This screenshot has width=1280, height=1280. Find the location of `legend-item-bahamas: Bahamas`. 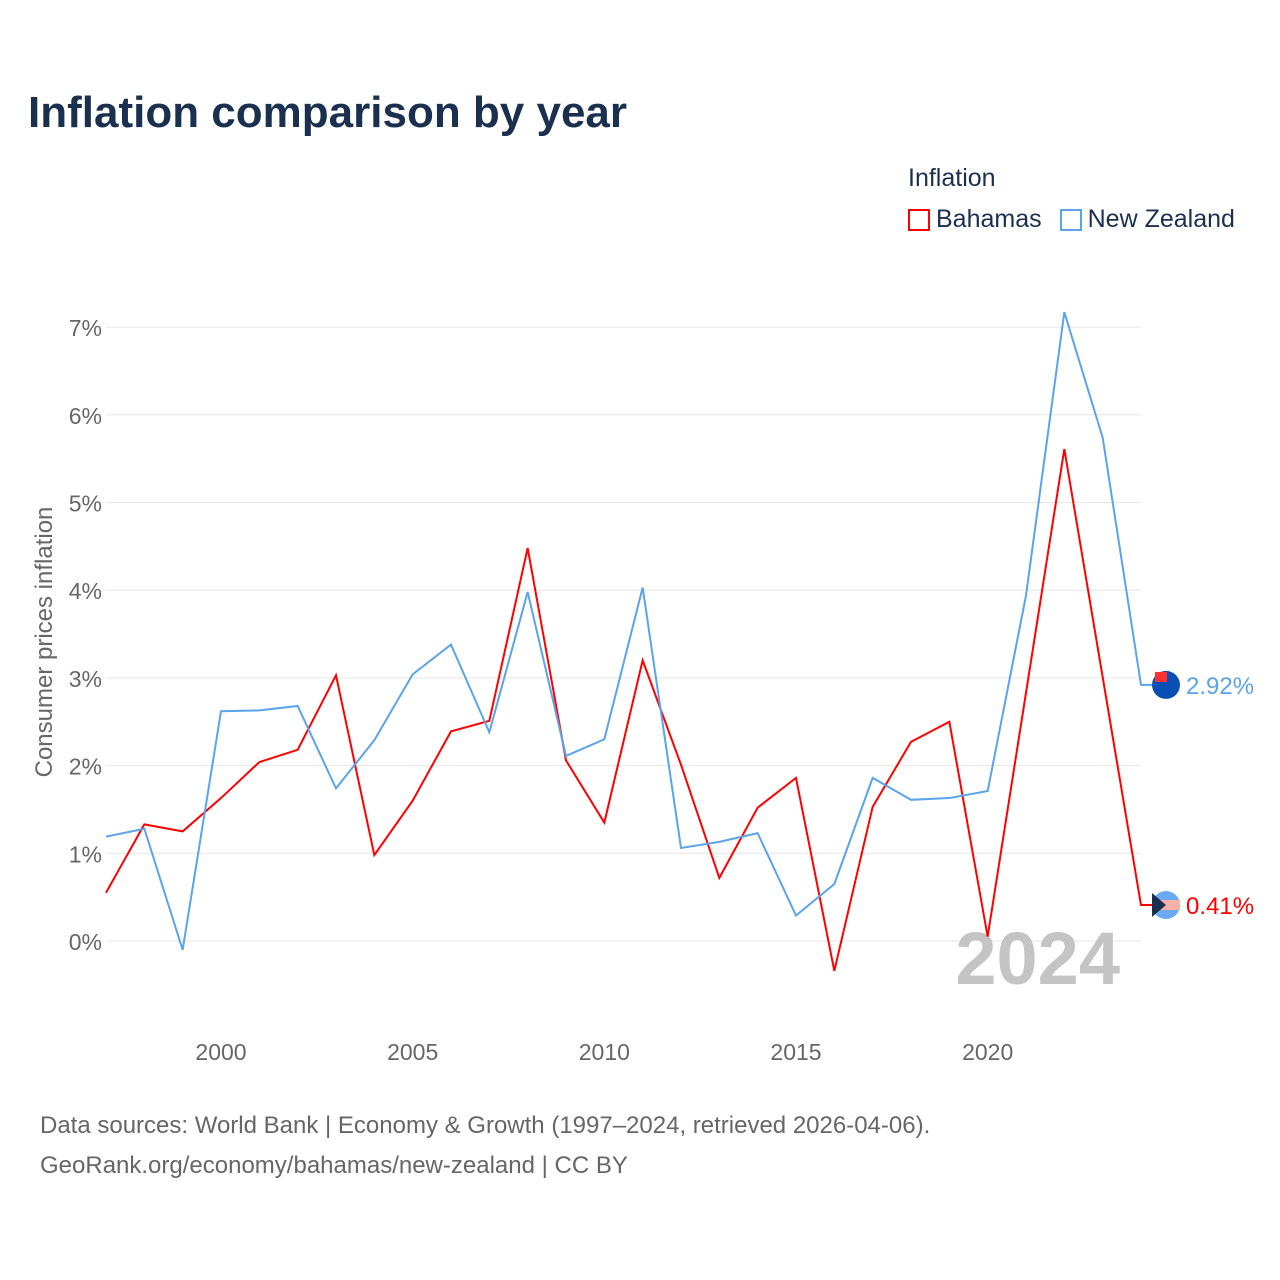

legend-item-bahamas: Bahamas is located at coordinates (975, 219).